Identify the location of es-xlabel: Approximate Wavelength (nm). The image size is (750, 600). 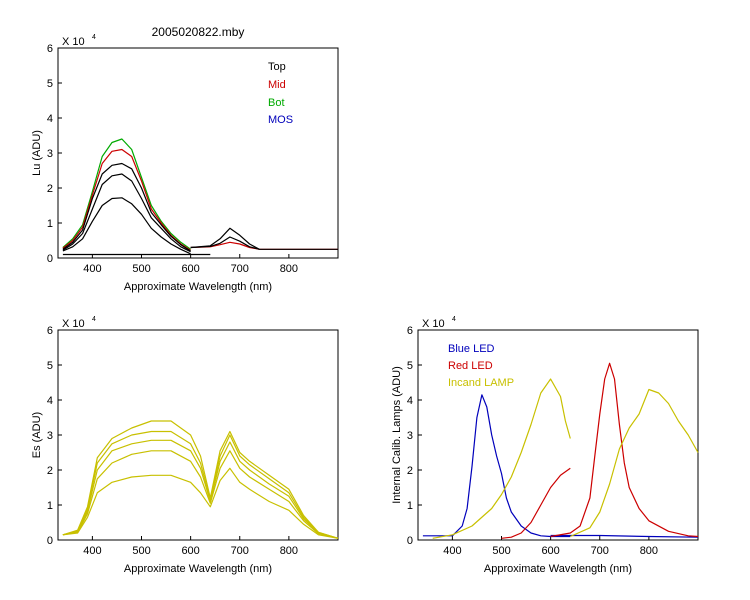
(198, 569).